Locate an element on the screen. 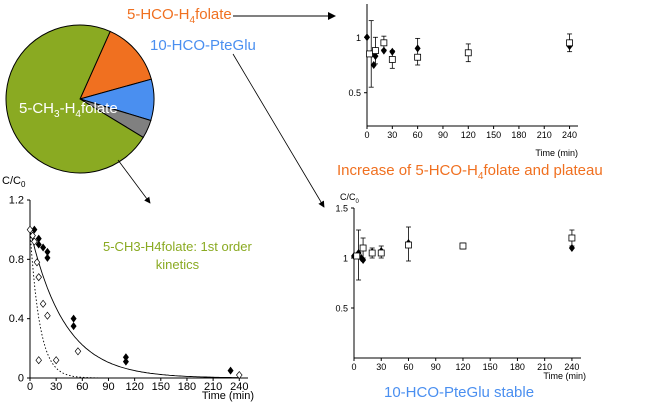 The height and width of the screenshot is (402, 665). hco5-xtick-label-2: 60 is located at coordinates (418, 135).